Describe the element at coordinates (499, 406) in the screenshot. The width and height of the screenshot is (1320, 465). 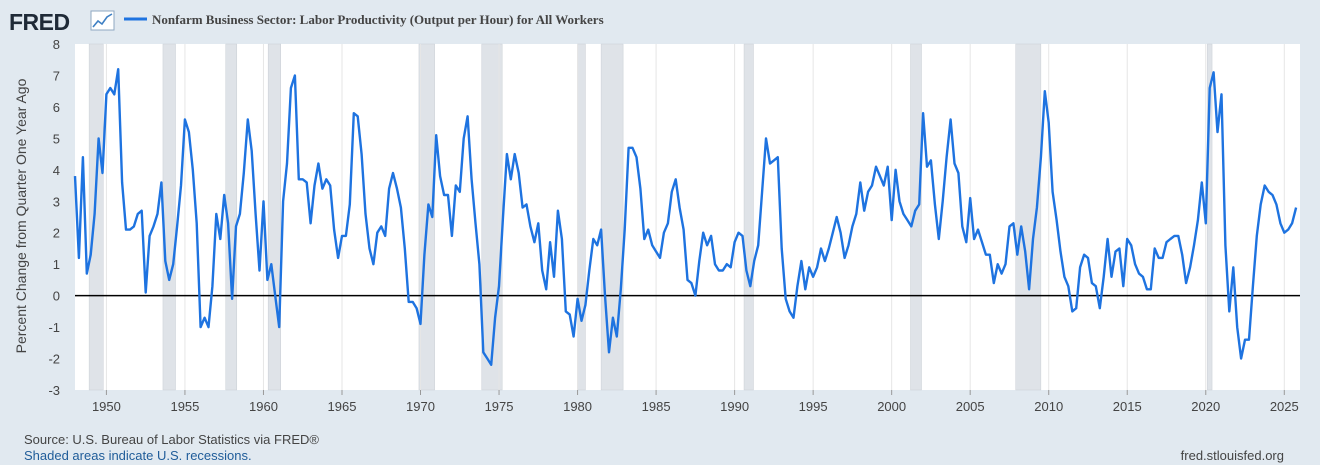
I see `x-tick-label: 1975` at that location.